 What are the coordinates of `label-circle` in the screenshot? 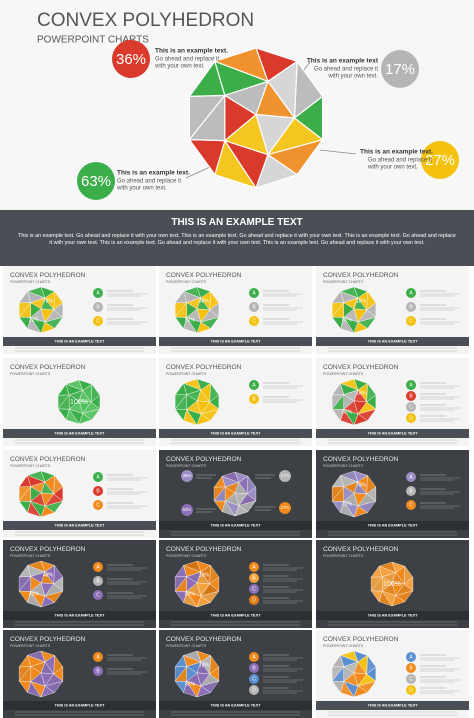 It's located at (285, 508).